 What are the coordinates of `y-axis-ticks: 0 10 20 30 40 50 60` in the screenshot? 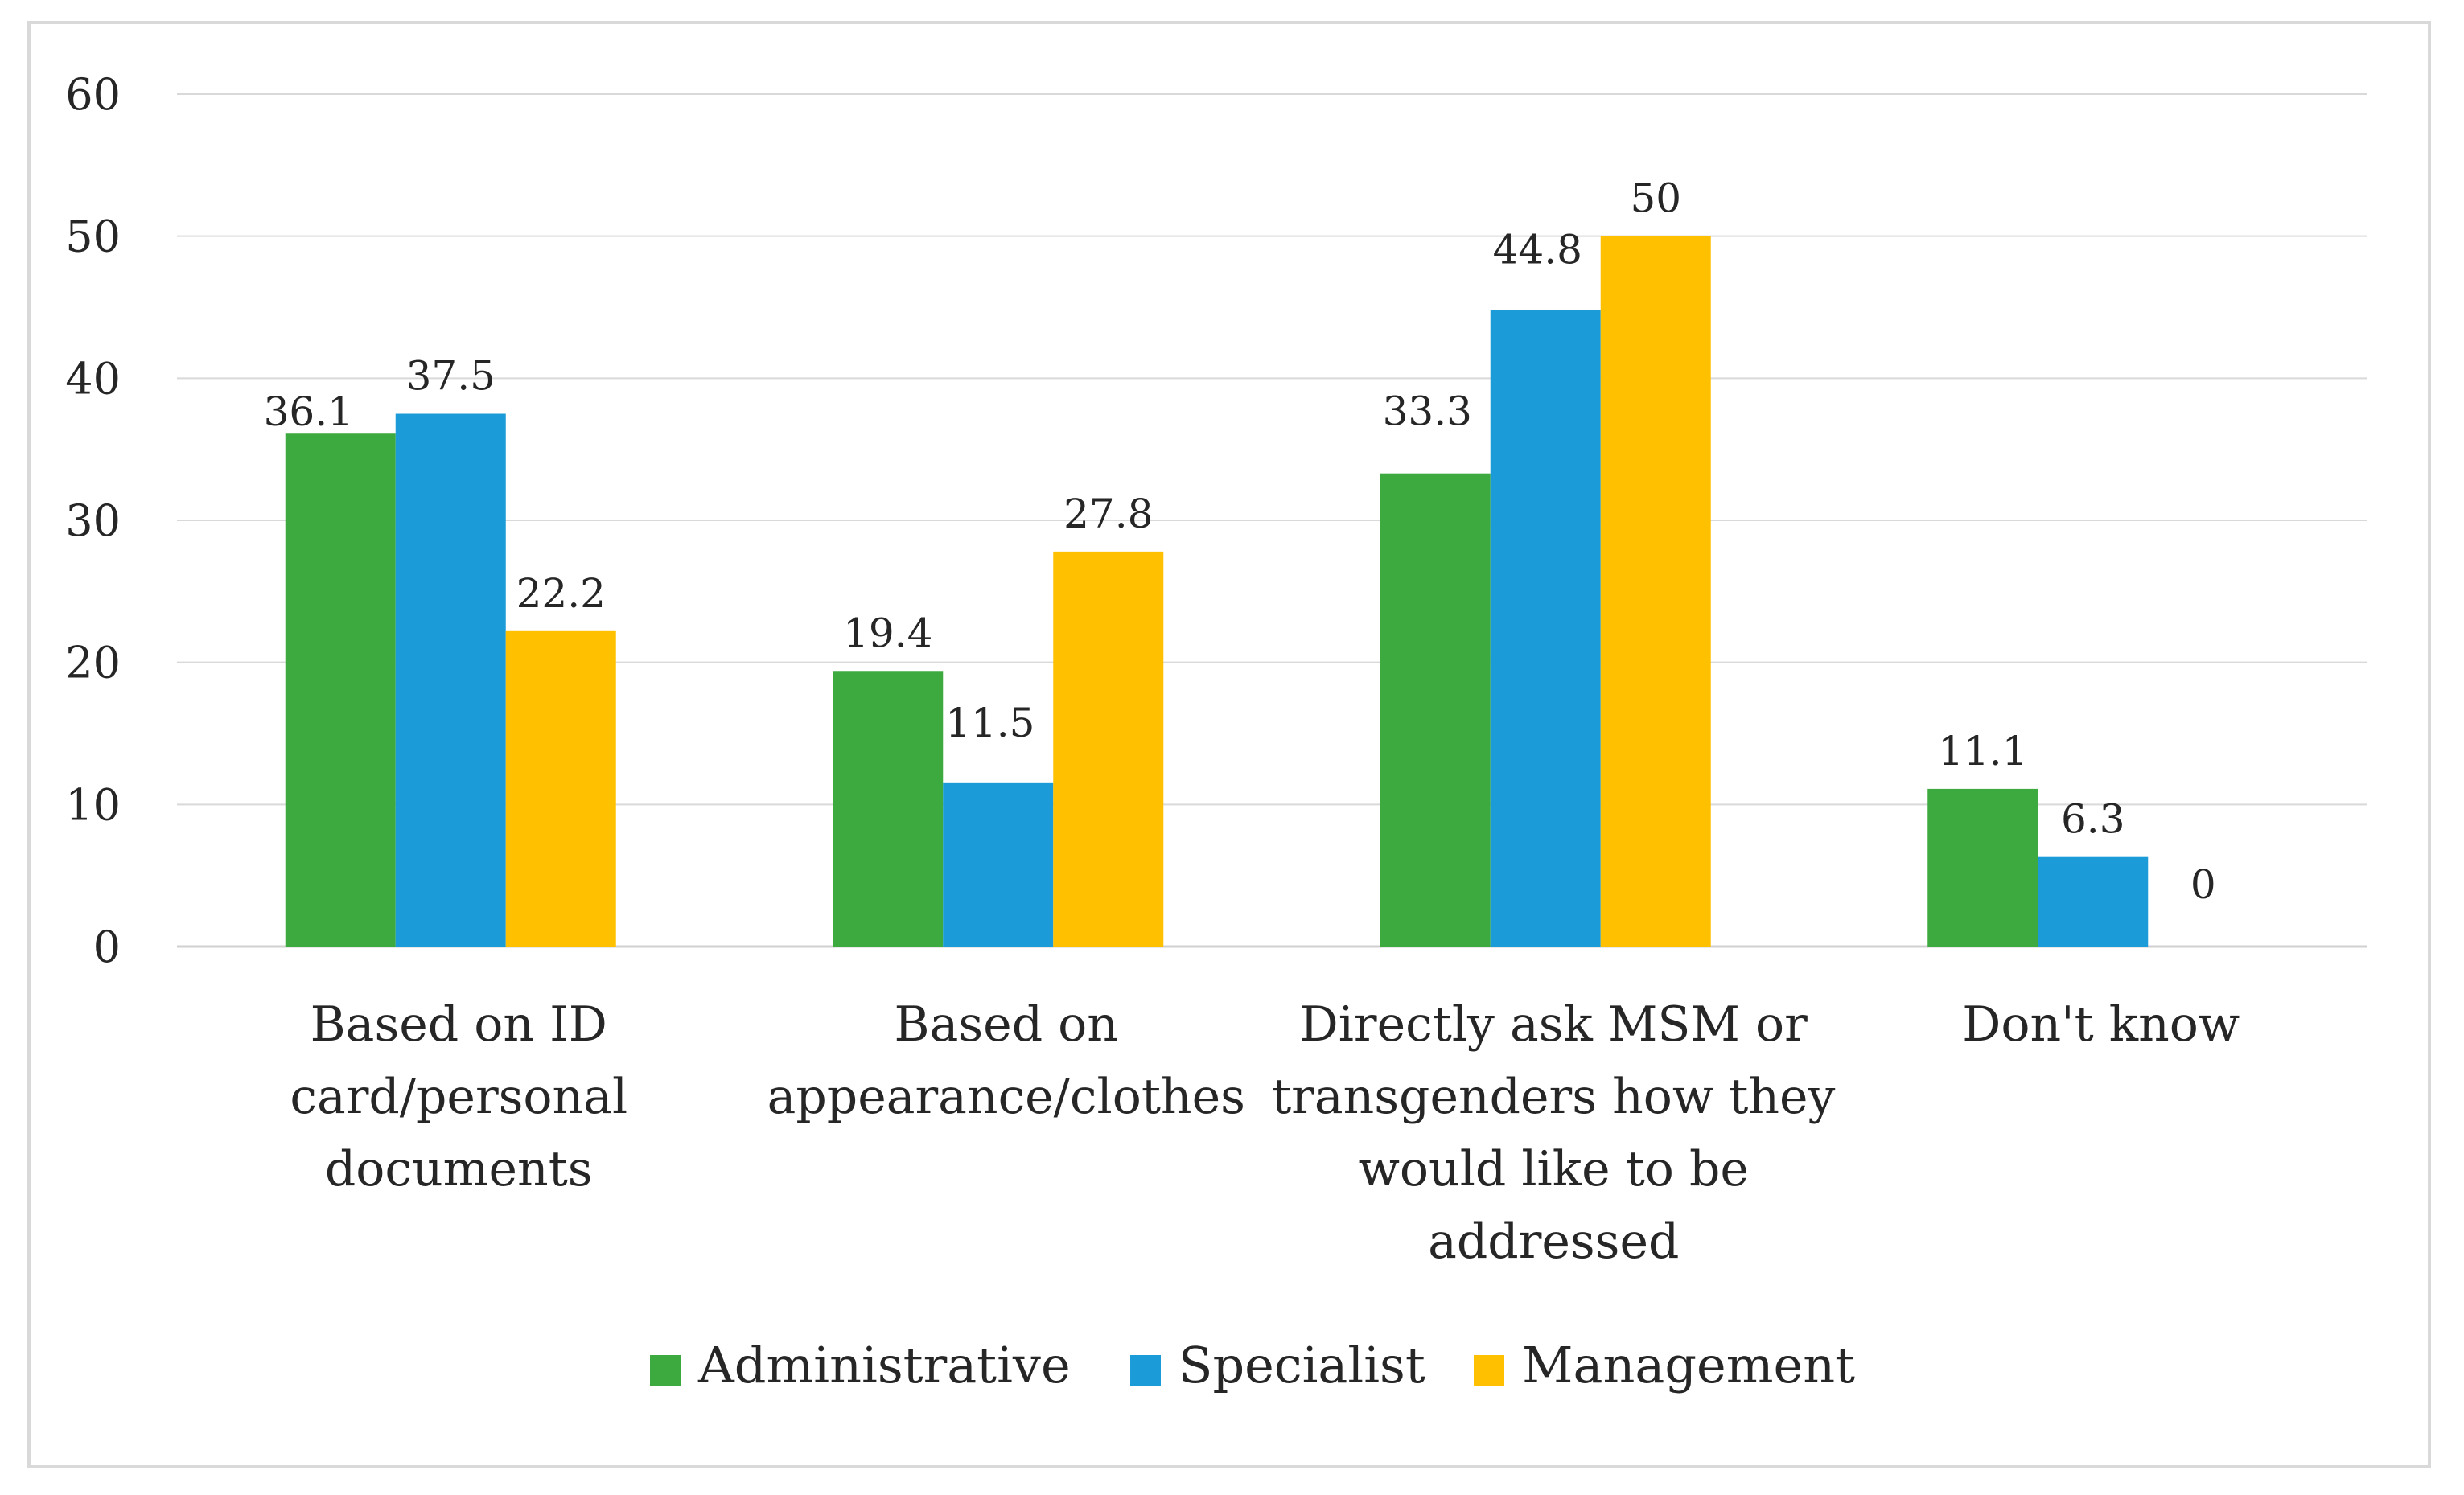 It's located at (93, 520).